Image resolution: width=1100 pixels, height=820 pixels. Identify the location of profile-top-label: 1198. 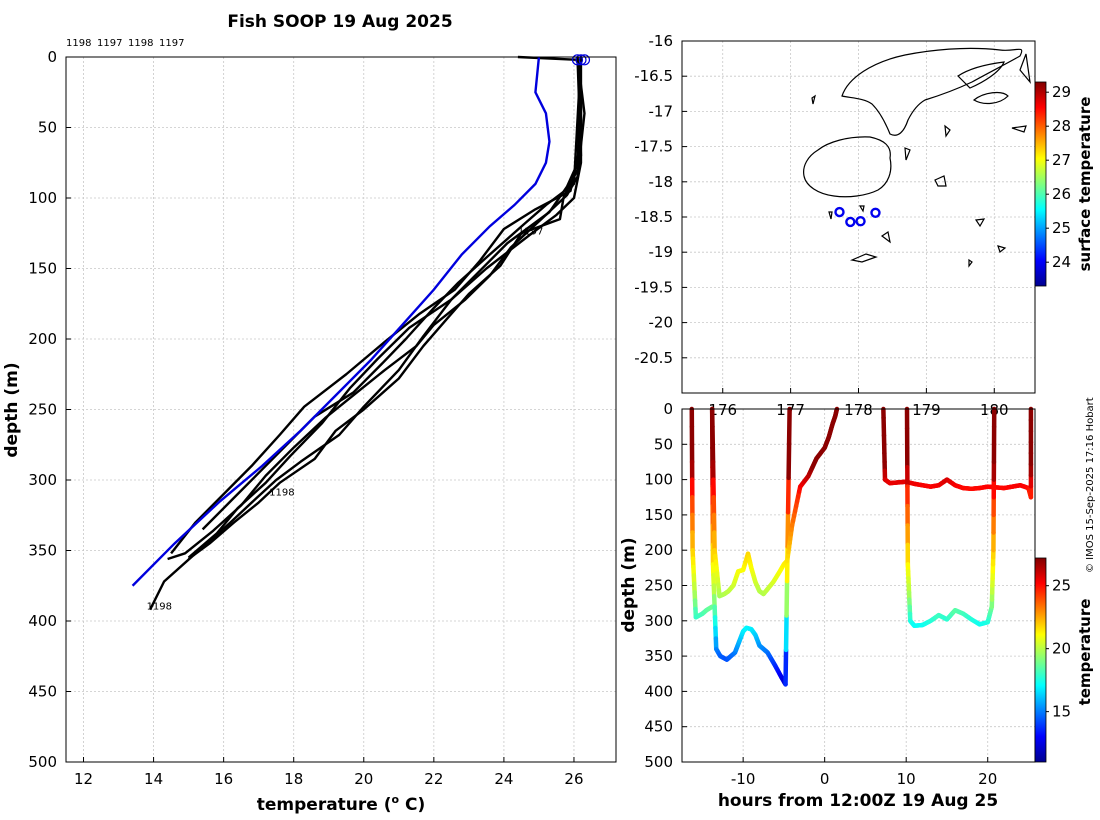
(140, 43).